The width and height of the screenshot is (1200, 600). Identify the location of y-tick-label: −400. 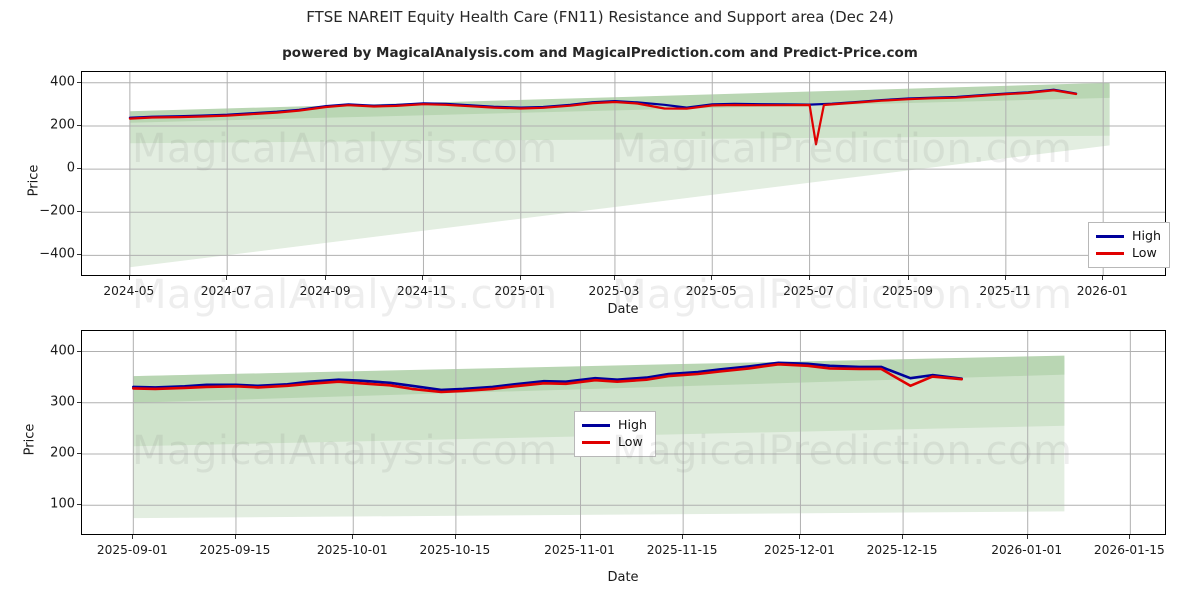
(57, 254).